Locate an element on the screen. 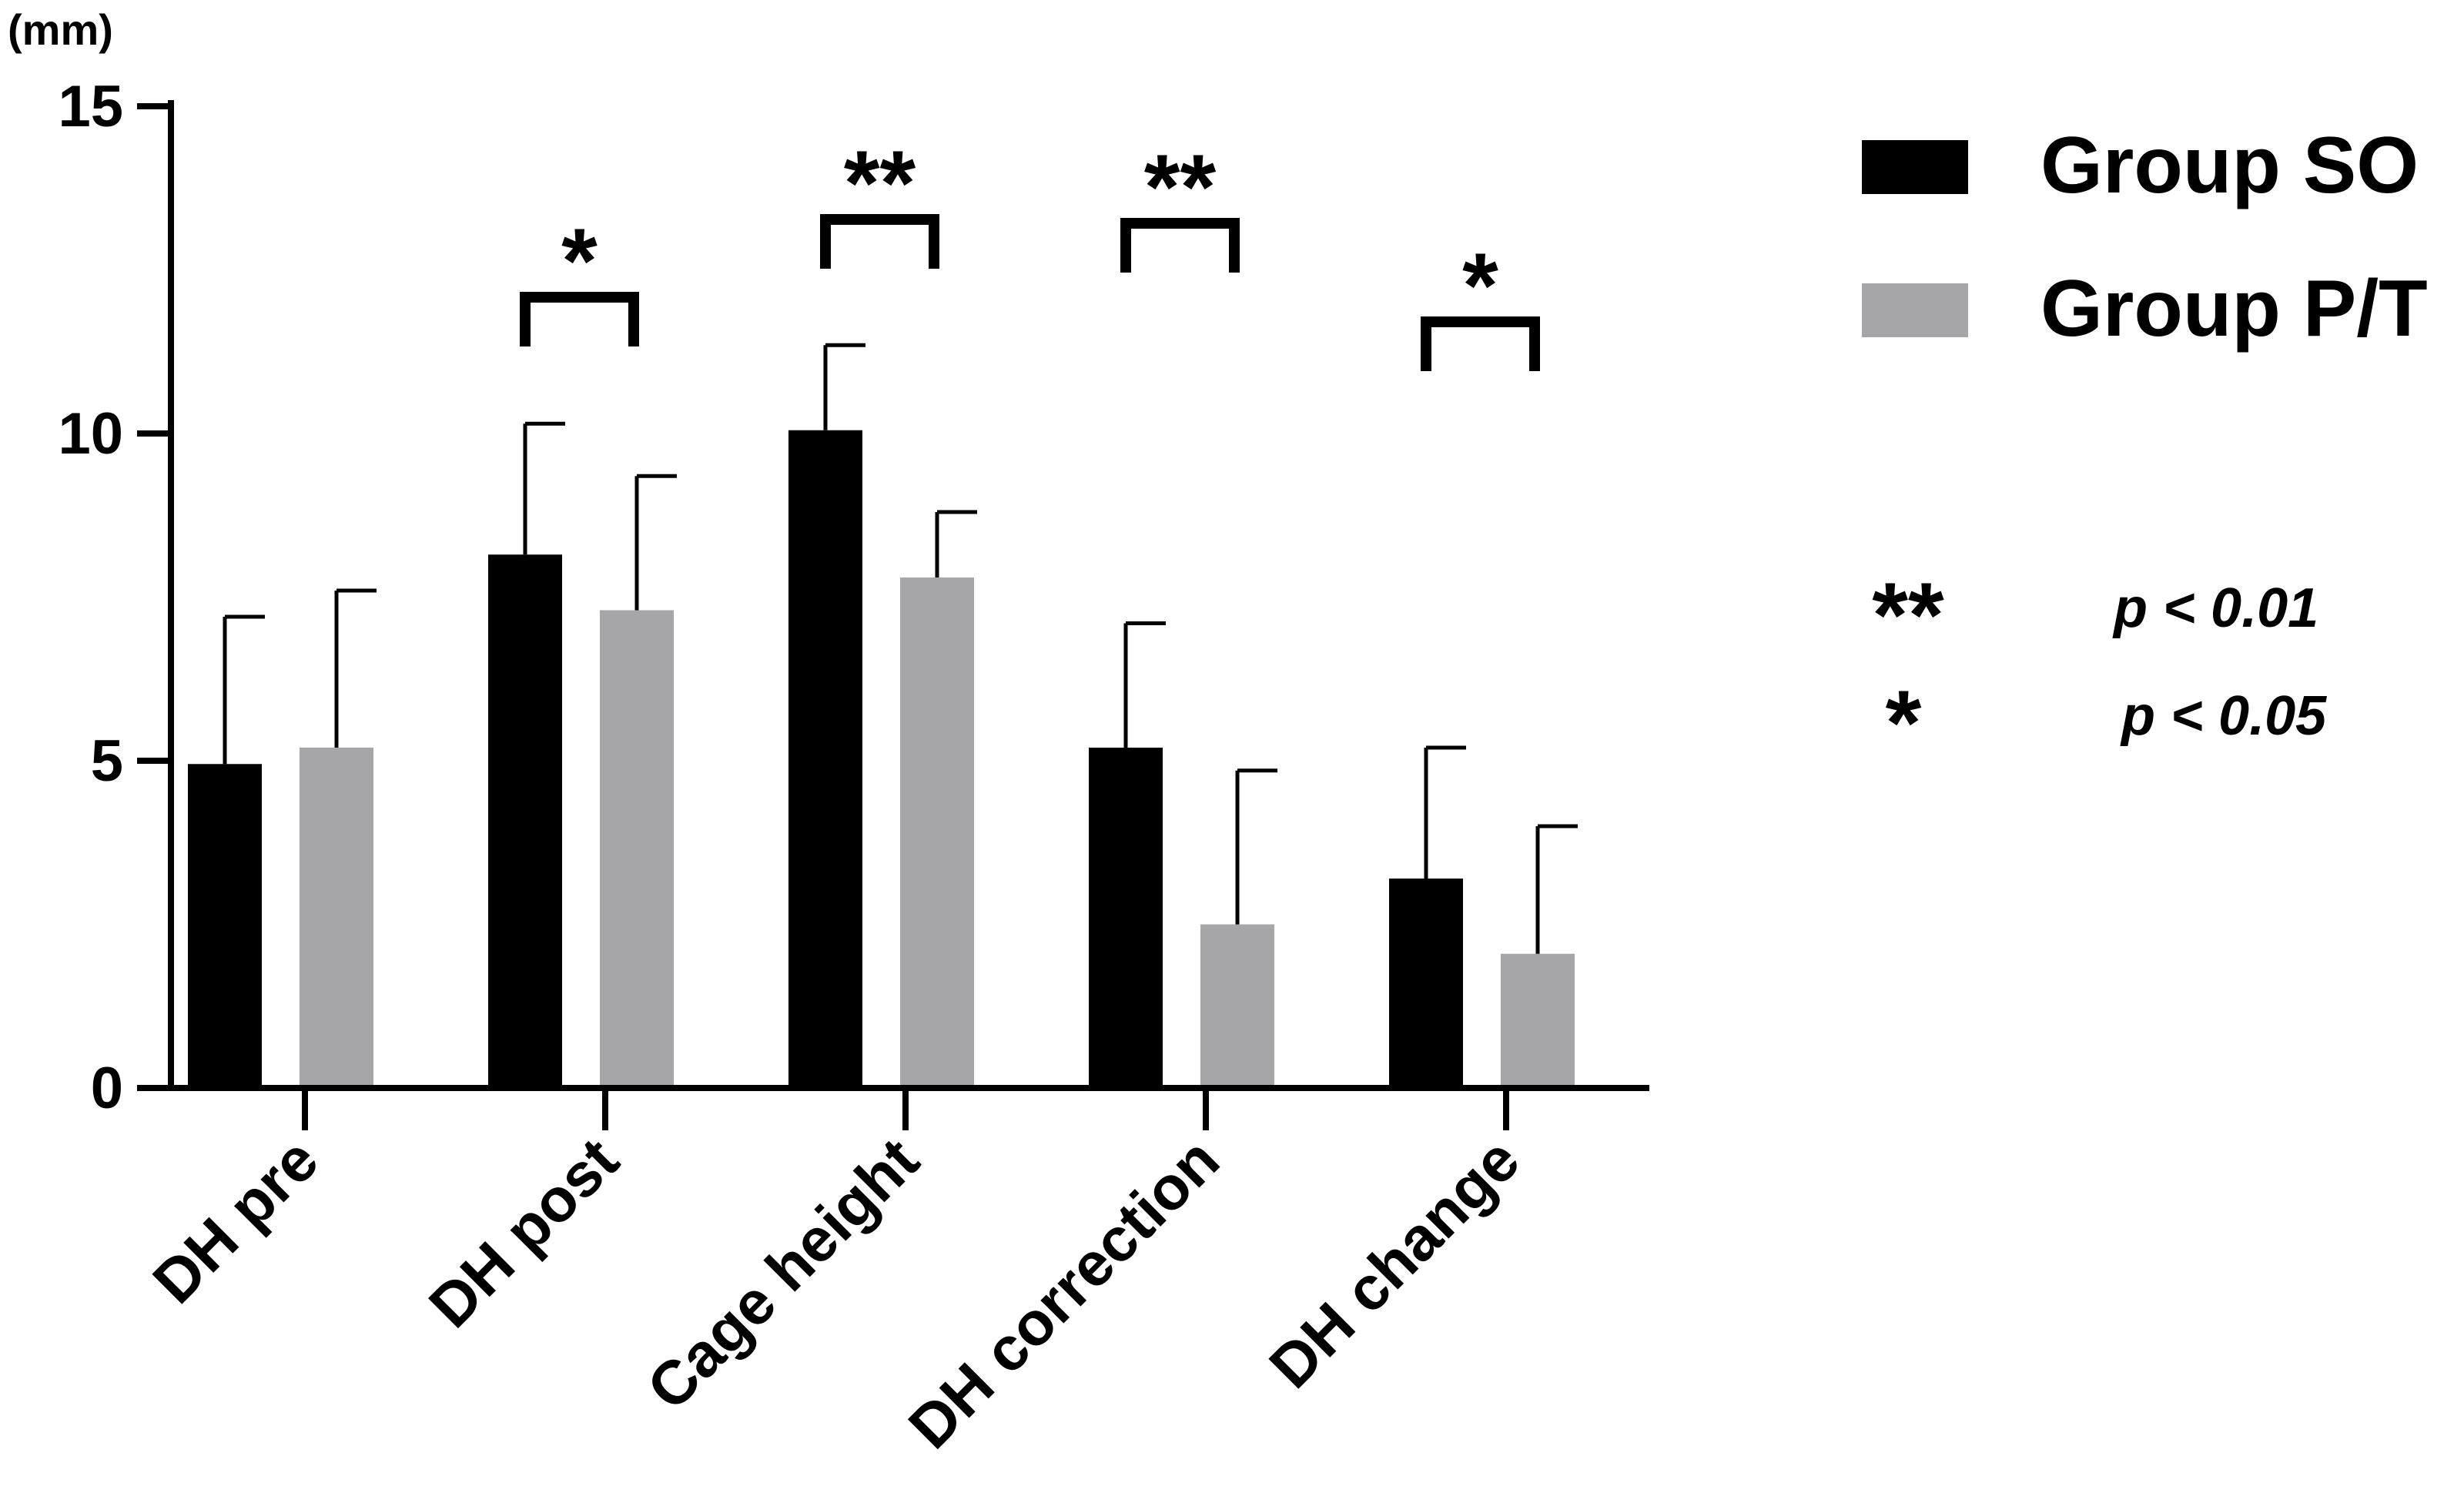  bar-group-p-t-dh-pre is located at coordinates (336, 918).